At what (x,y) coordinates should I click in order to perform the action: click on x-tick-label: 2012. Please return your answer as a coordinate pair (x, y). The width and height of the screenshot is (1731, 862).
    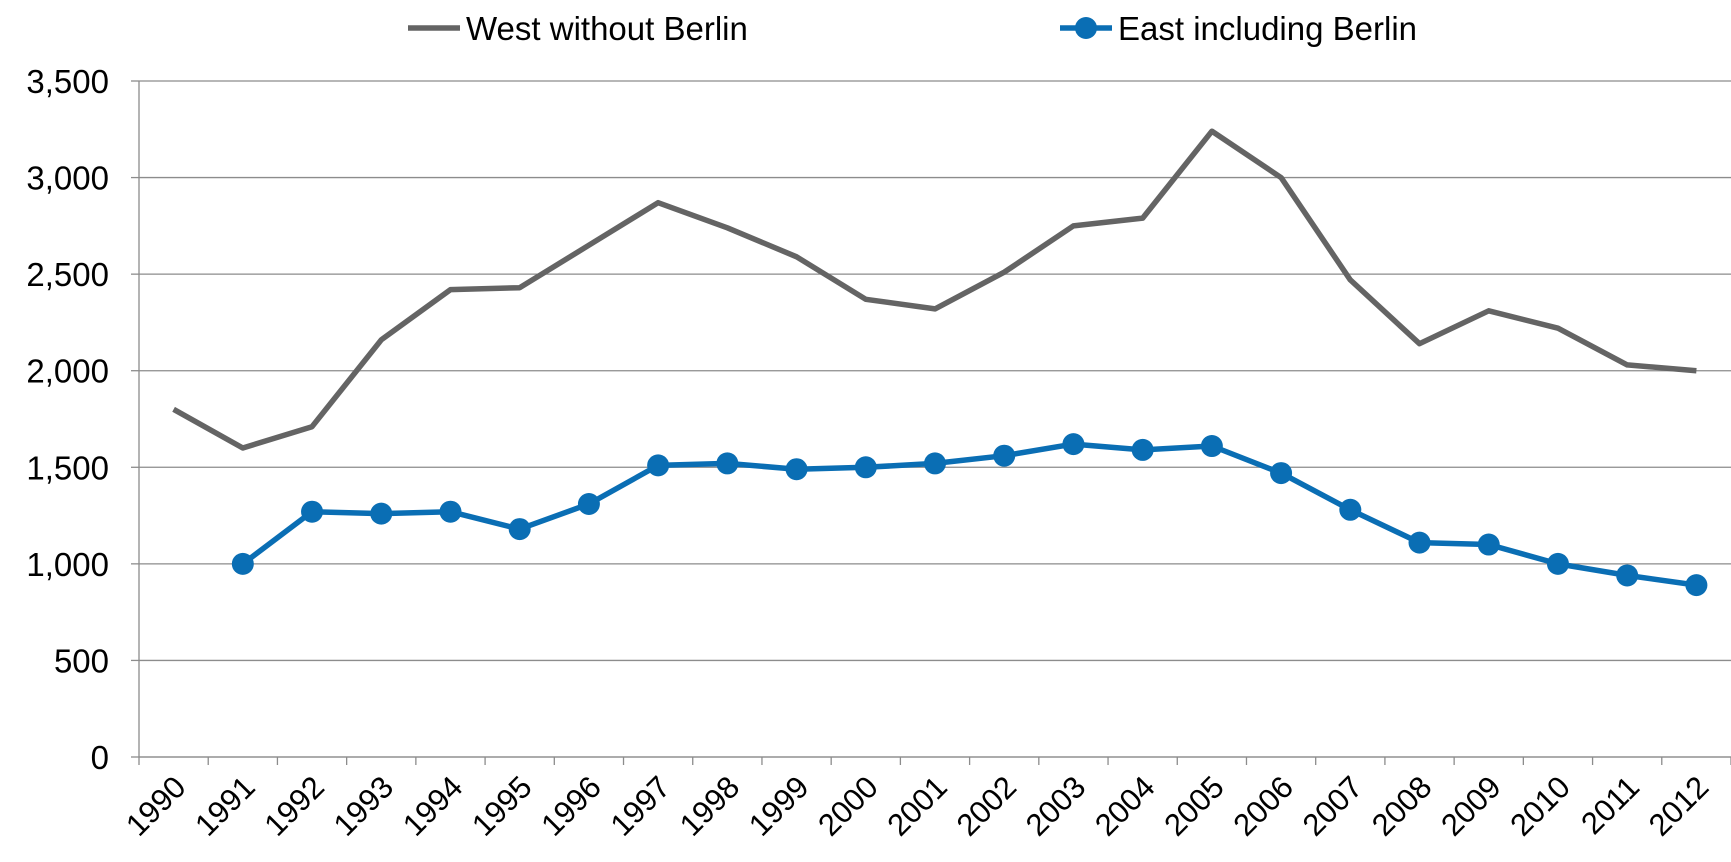
    Looking at the image, I should click on (1679, 806).